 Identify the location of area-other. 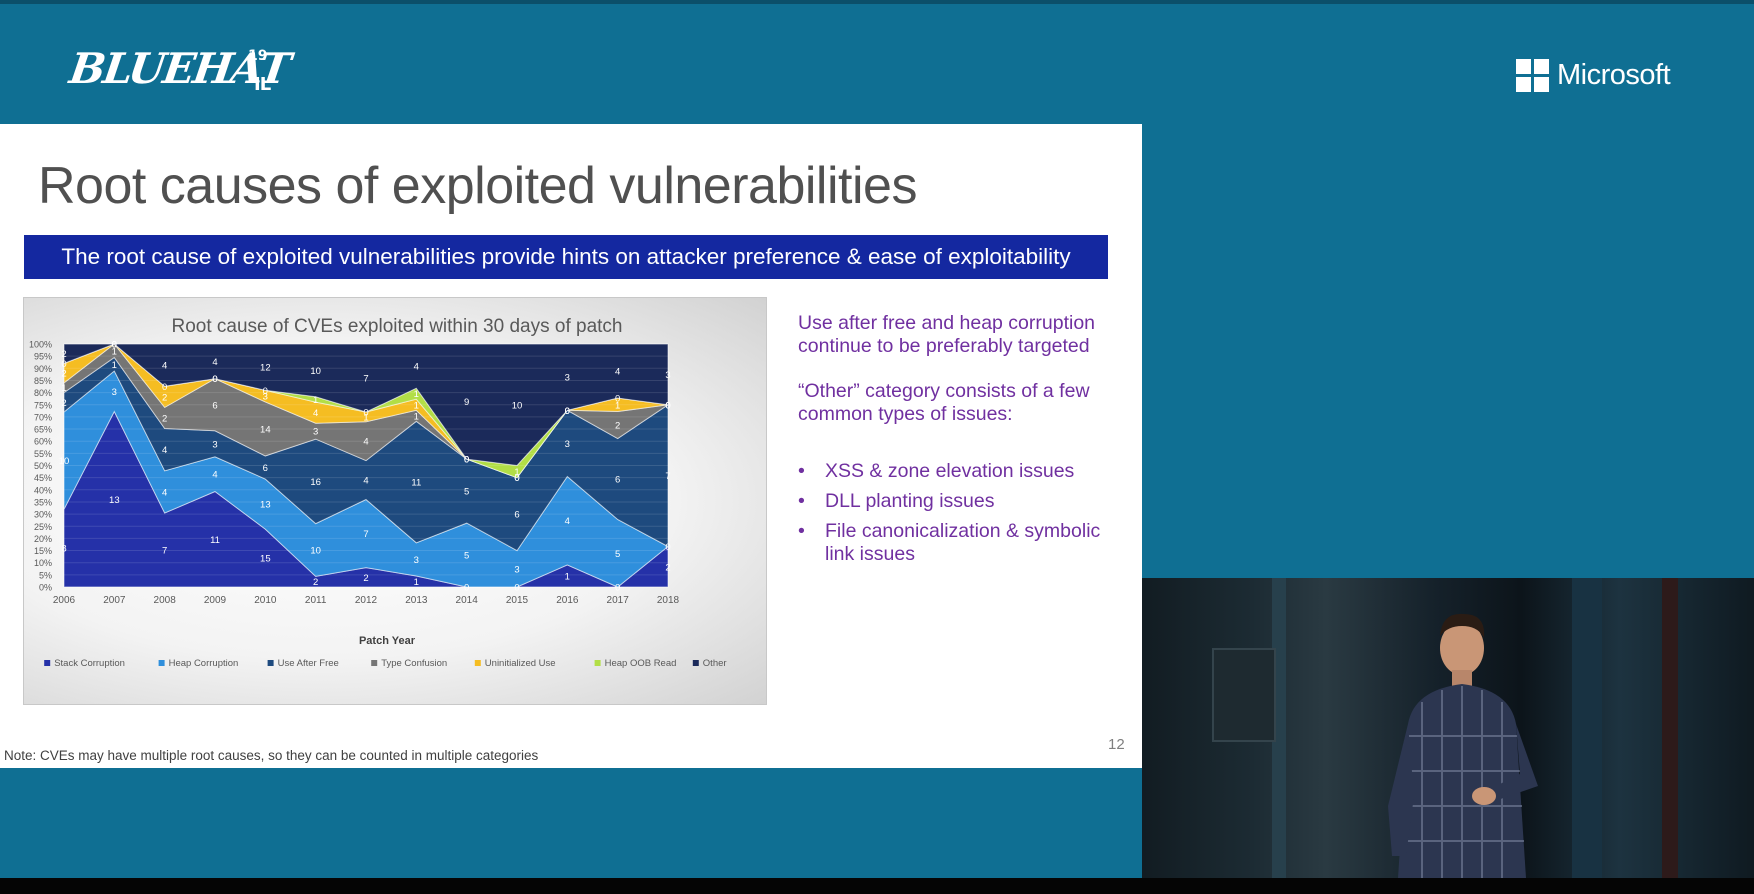
(366, 405).